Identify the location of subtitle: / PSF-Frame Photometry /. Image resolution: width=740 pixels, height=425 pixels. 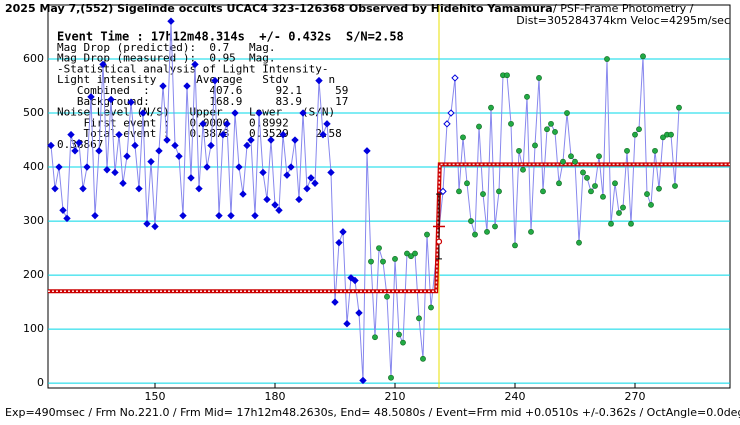
(623, 8).